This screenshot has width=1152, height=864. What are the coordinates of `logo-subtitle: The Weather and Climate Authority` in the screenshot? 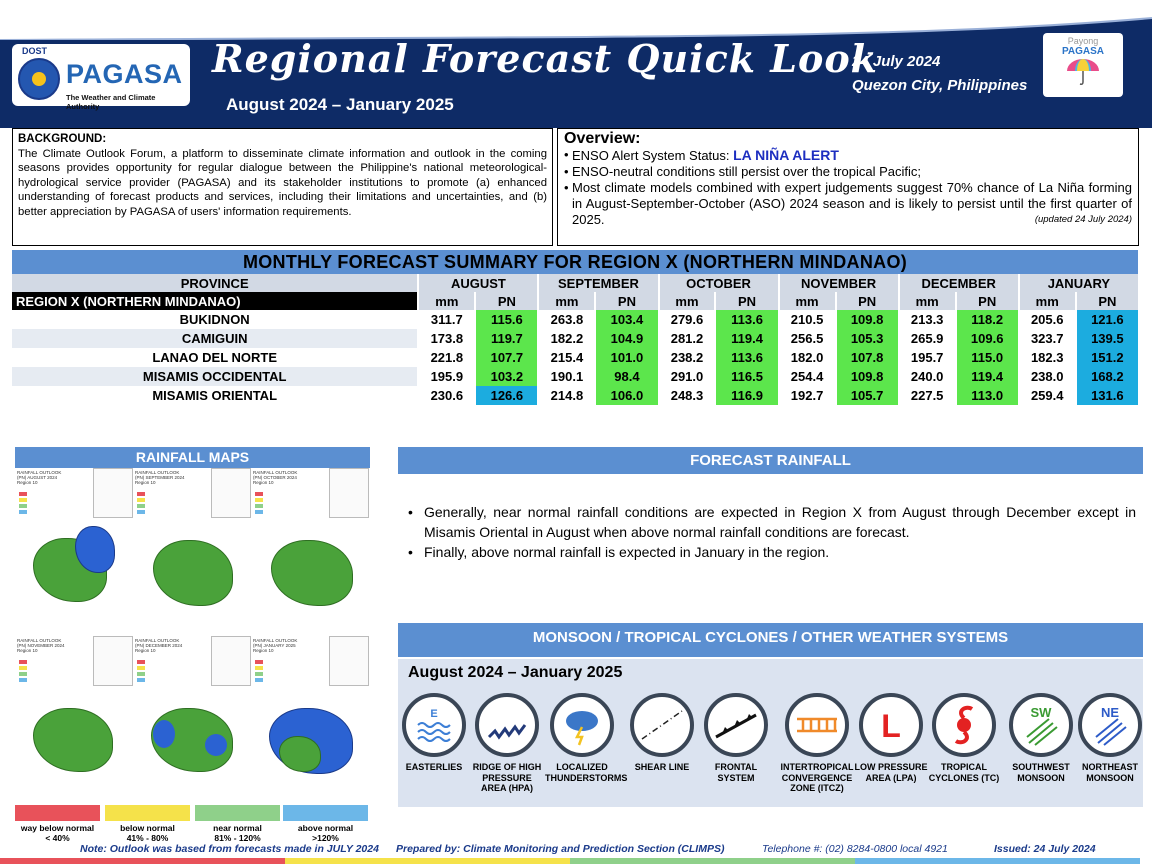 It's located at (111, 102).